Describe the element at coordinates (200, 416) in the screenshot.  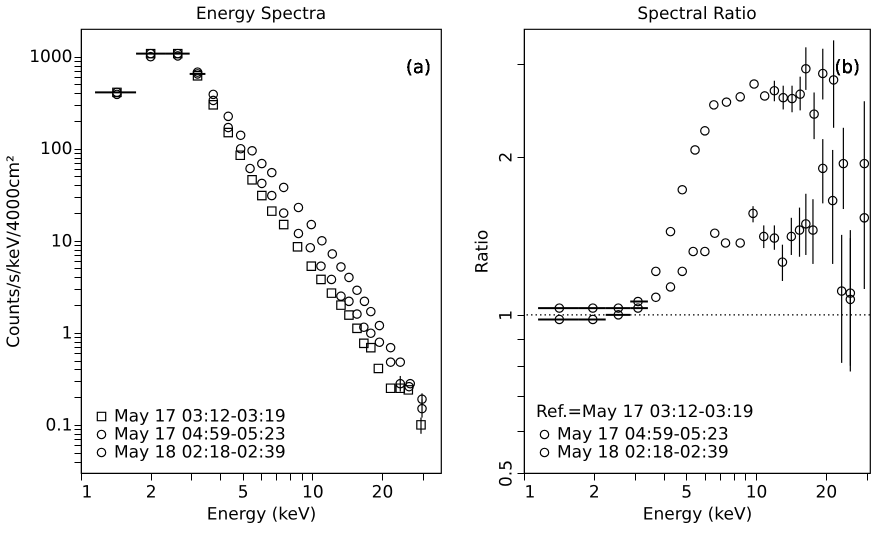
I see `legend-label: May 17 03:12-03:19` at that location.